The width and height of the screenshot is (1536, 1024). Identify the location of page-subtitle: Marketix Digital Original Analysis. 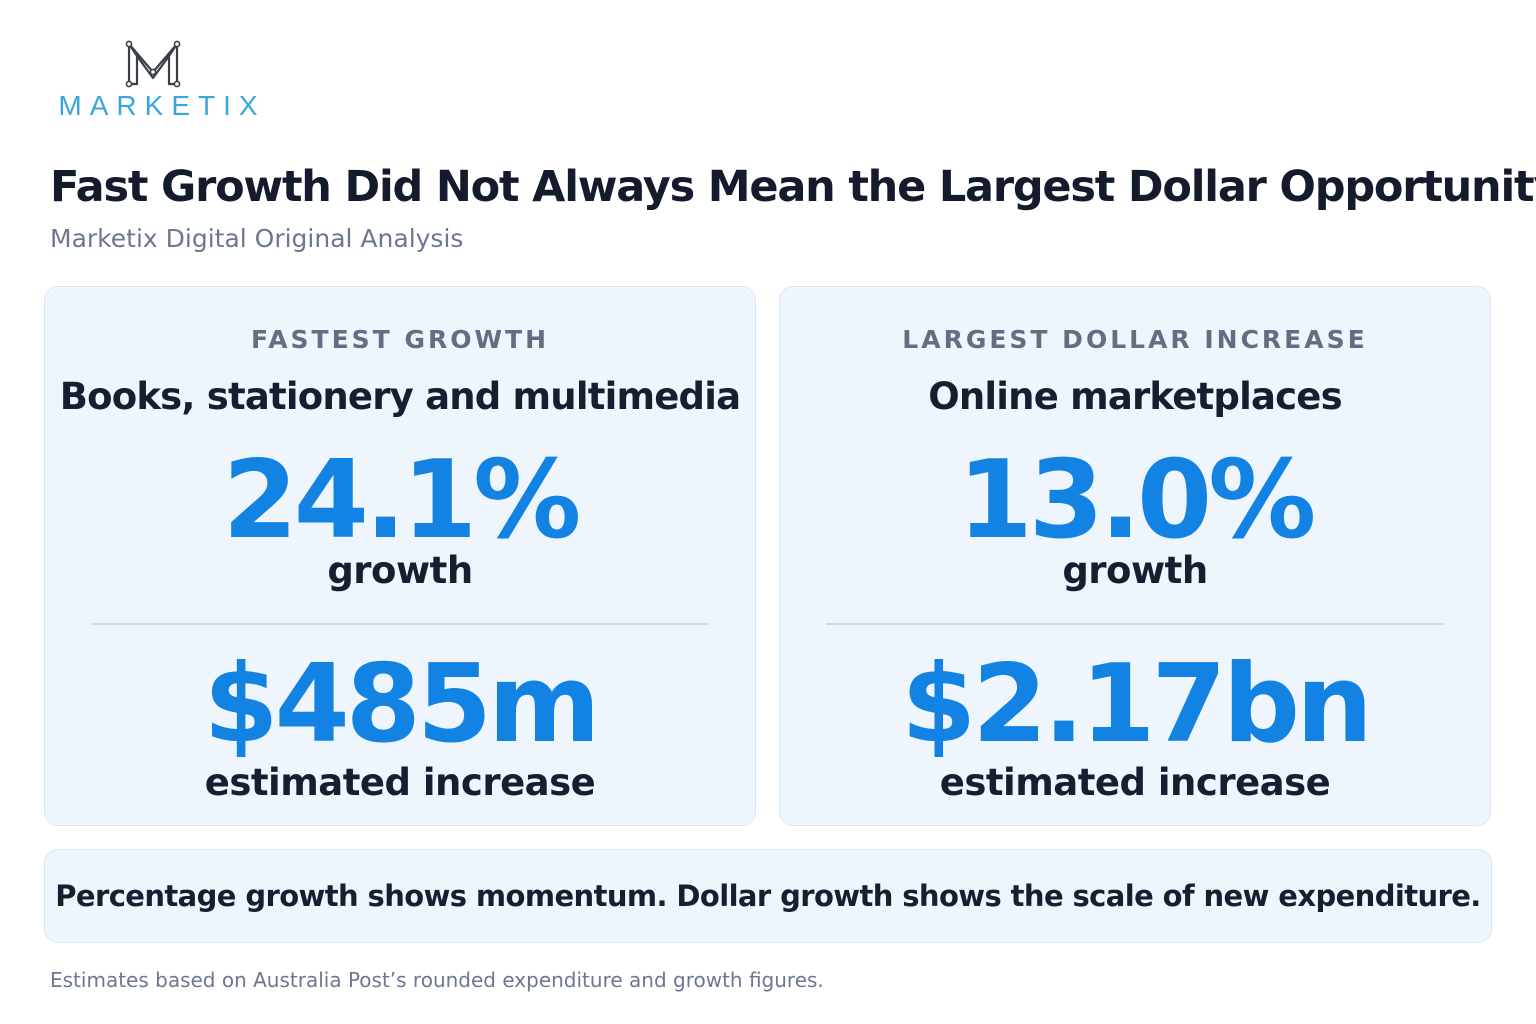
(257, 238).